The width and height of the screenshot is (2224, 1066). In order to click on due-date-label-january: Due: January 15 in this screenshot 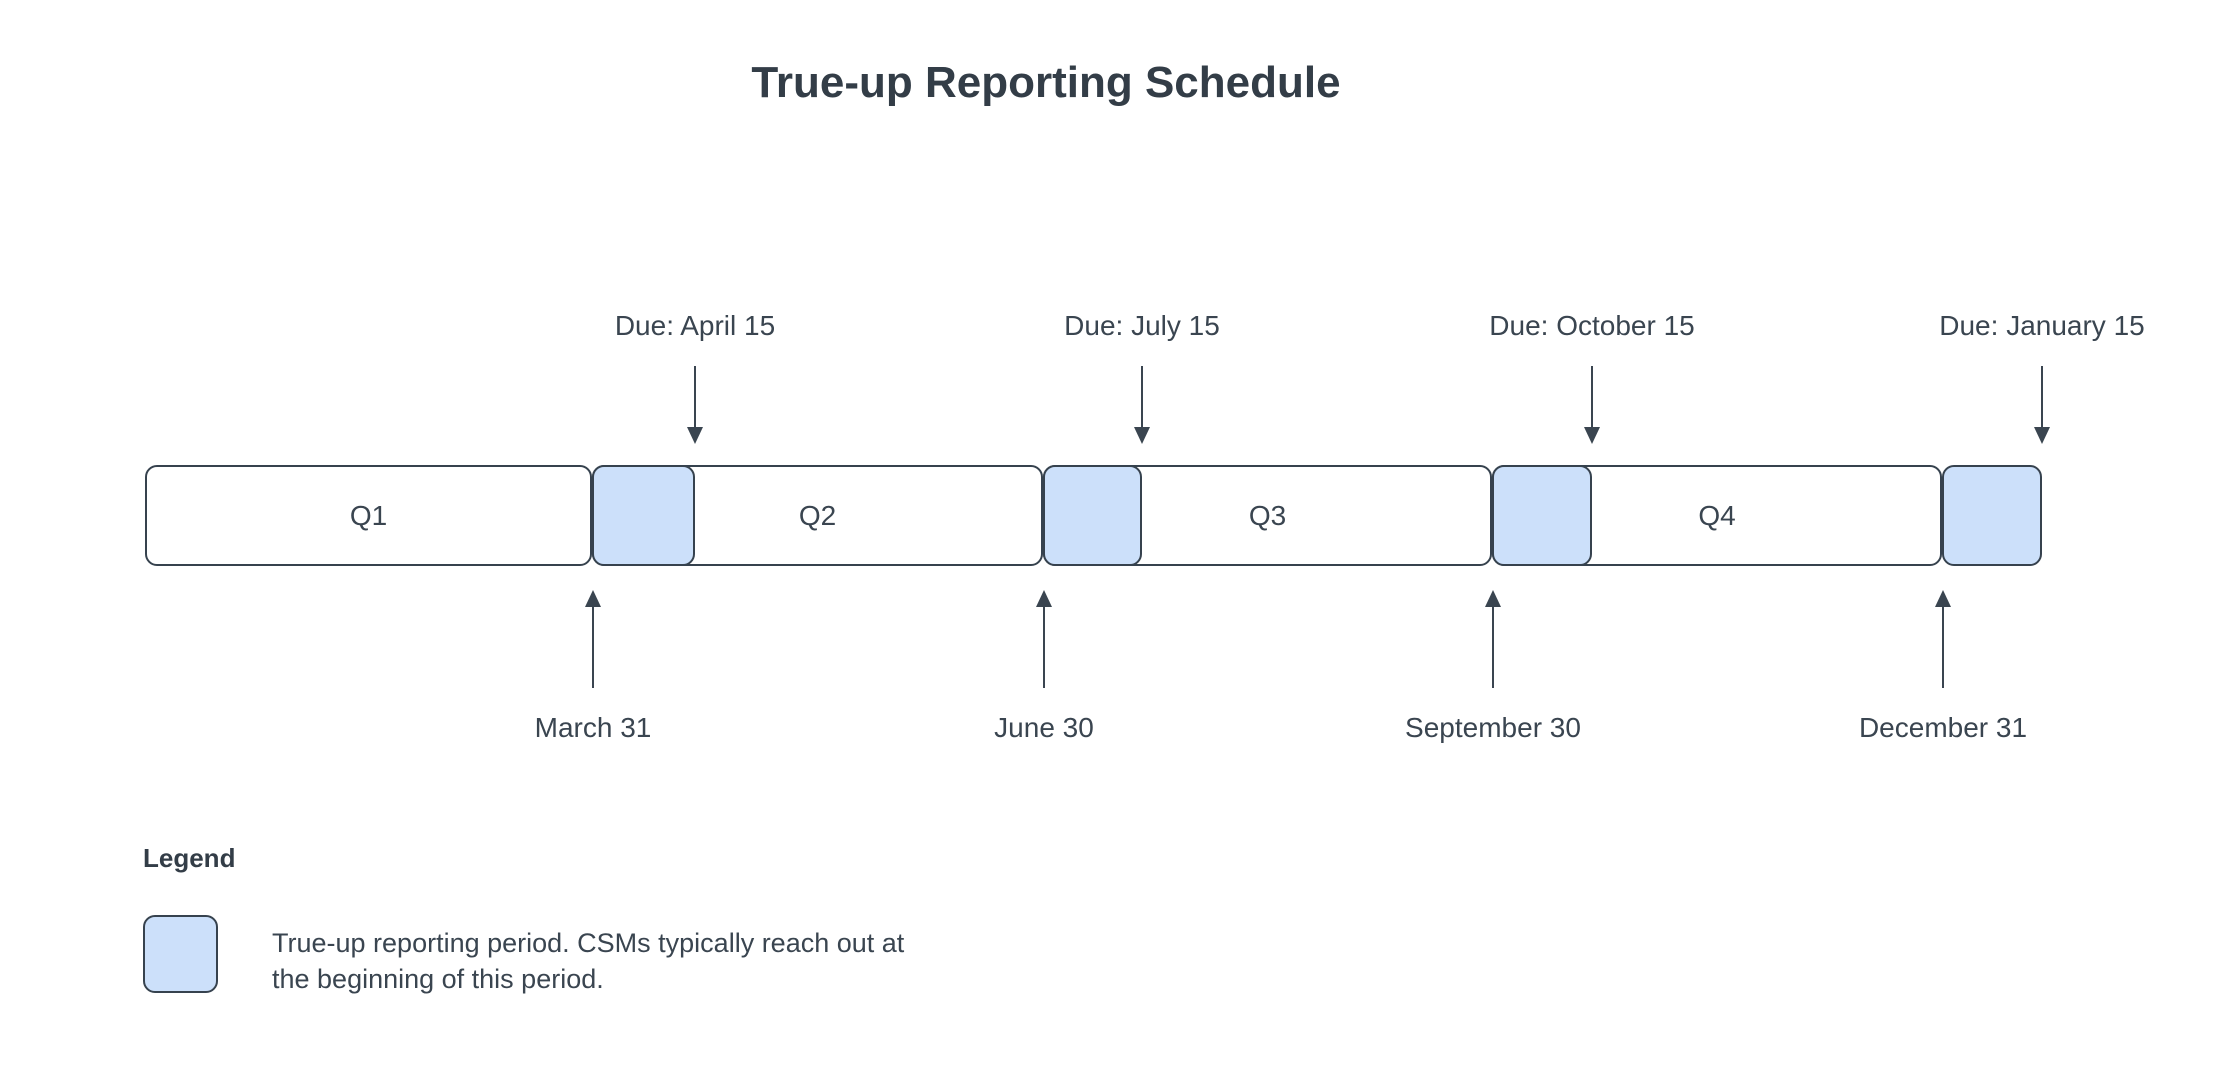, I will do `click(2042, 325)`.